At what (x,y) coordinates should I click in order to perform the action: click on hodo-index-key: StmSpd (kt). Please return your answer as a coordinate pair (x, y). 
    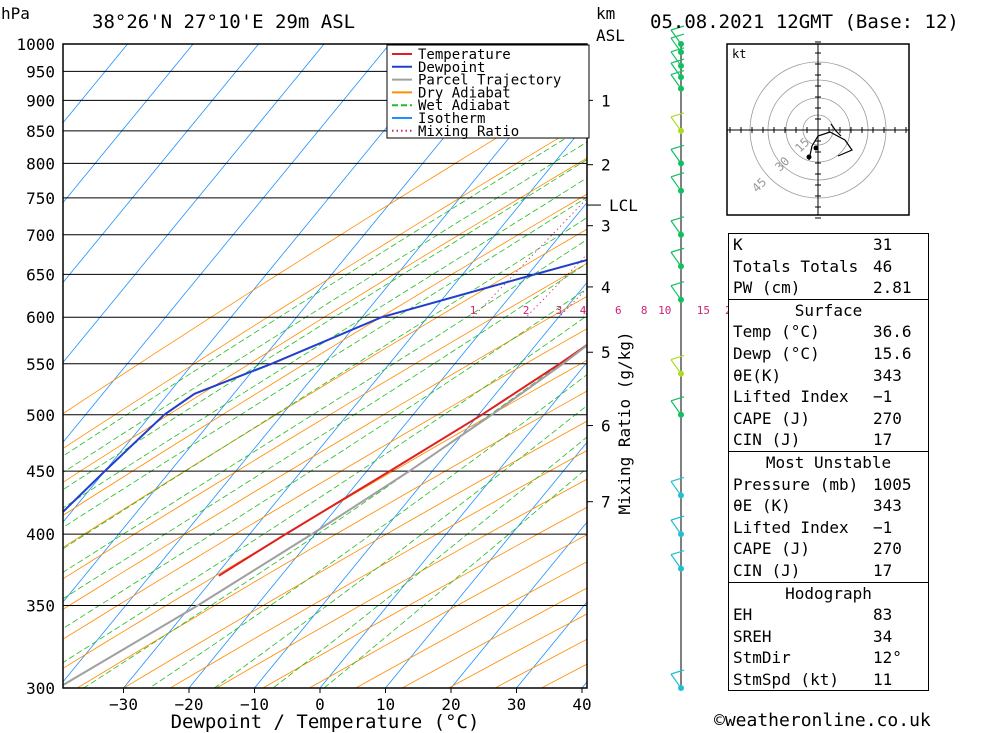
    Looking at the image, I should click on (786, 679).